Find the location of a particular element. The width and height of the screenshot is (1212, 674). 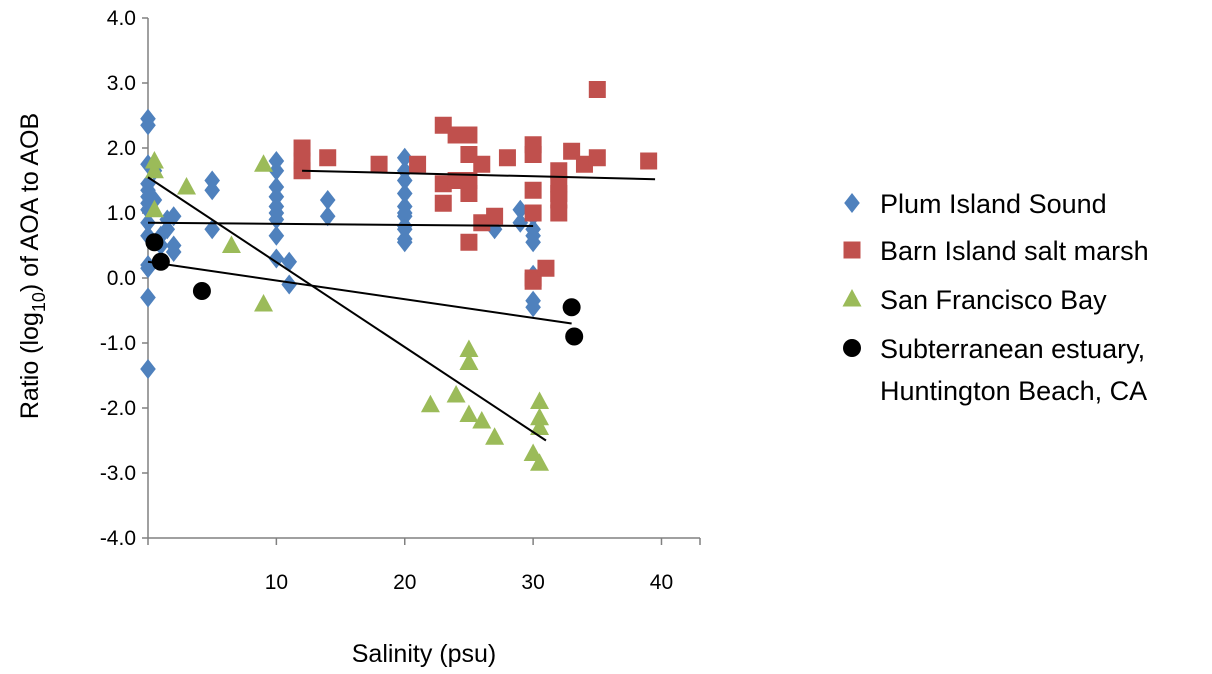

series-diamond-group is located at coordinates (340, 243).